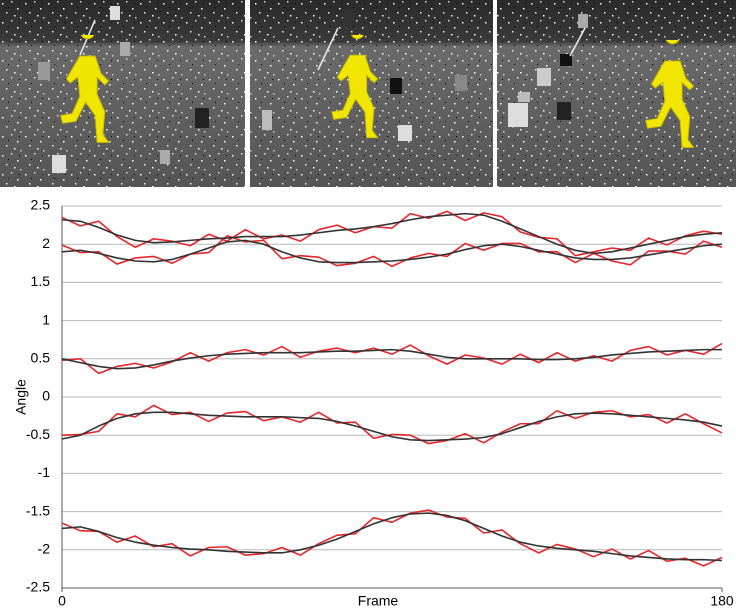  What do you see at coordinates (46, 319) in the screenshot?
I see `y-tick-label: 1` at bounding box center [46, 319].